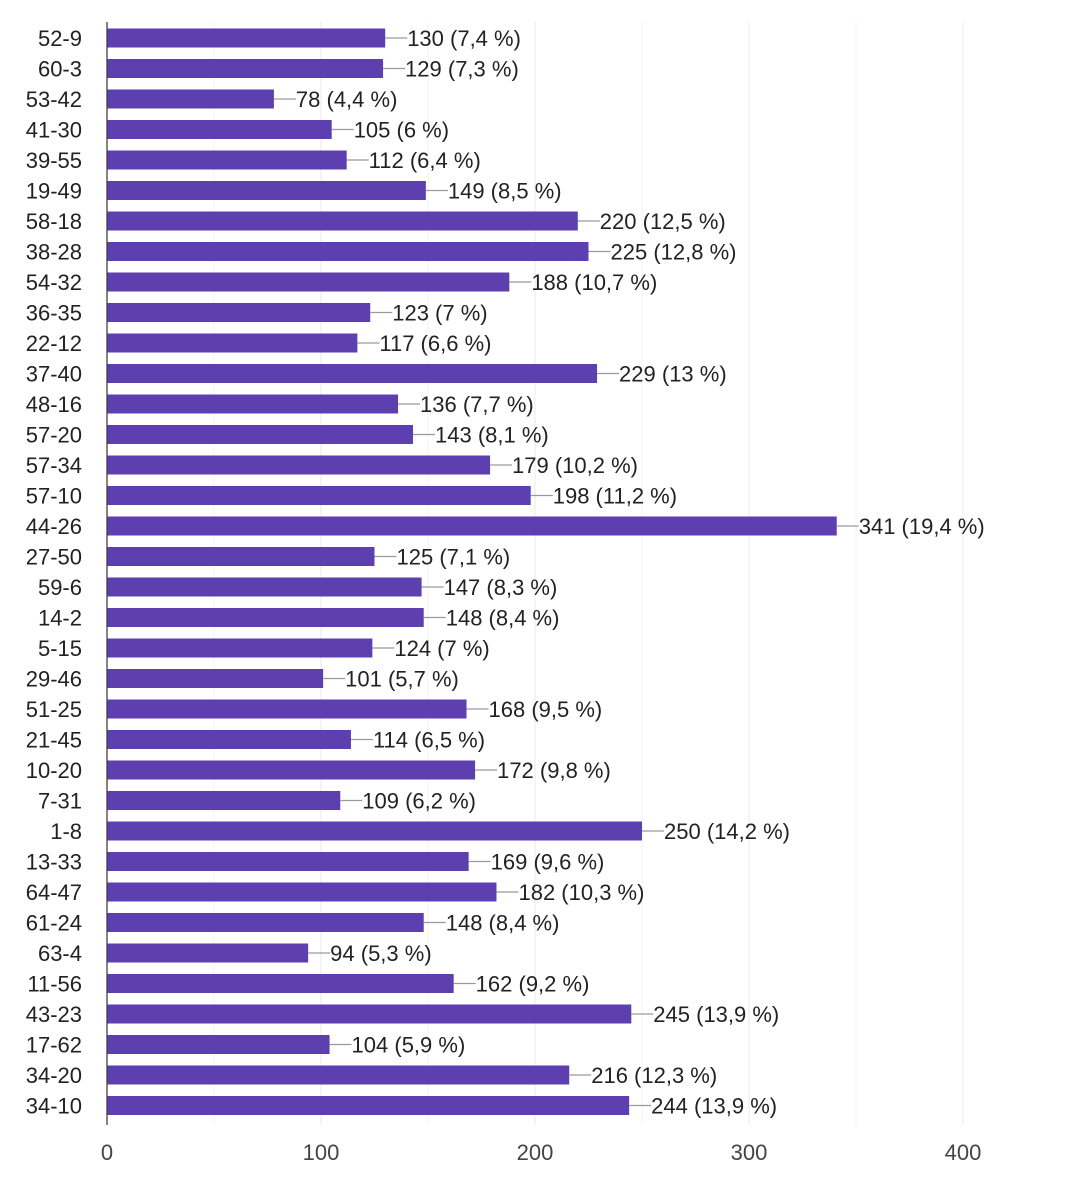 The height and width of the screenshot is (1195, 1070). Describe the element at coordinates (54, 160) in the screenshot. I see `category-label: 39-55` at that location.